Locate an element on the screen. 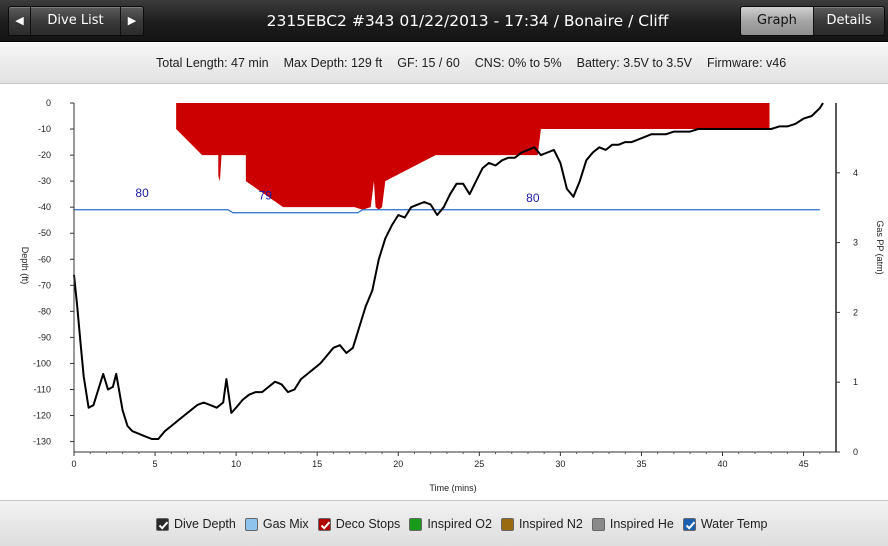  legend-item-deco-stops: Deco Stops is located at coordinates (359, 524).